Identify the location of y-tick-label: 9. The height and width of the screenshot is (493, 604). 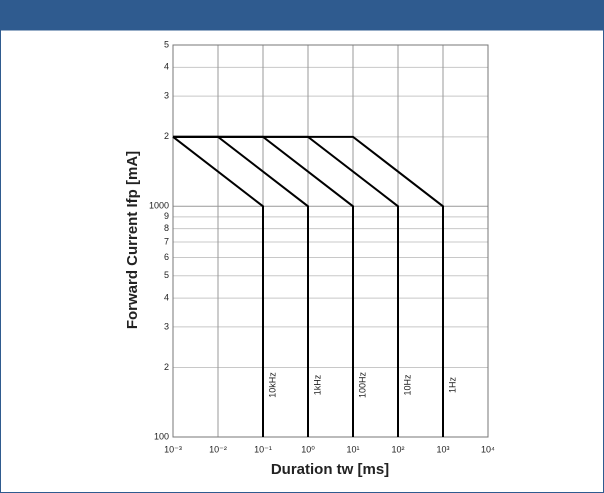
(166, 216).